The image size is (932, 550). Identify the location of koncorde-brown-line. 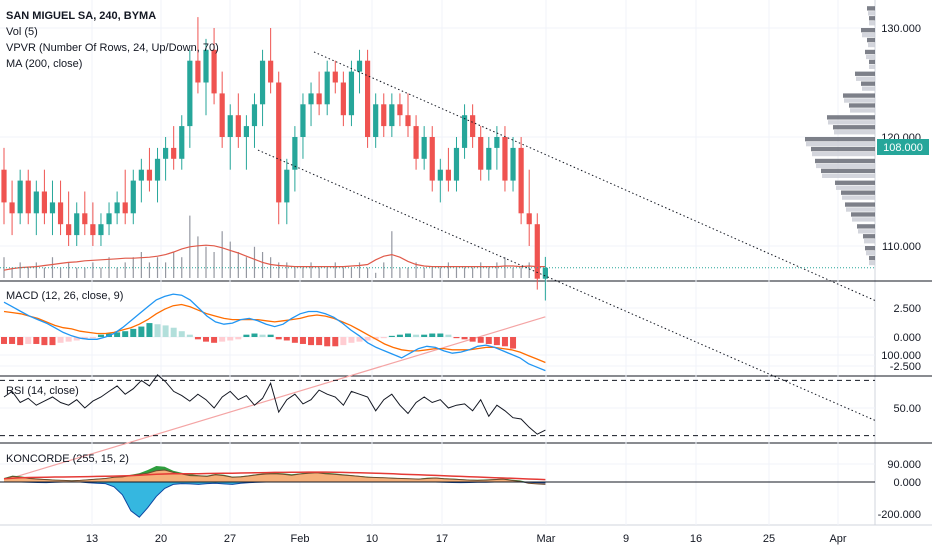
(274, 477).